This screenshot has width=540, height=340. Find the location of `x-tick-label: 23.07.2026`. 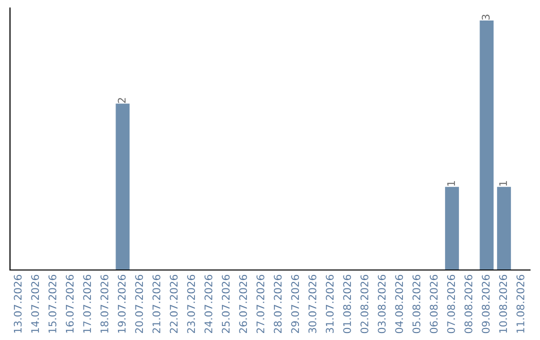

x-tick-label: 23.07.2026 is located at coordinates (191, 304).